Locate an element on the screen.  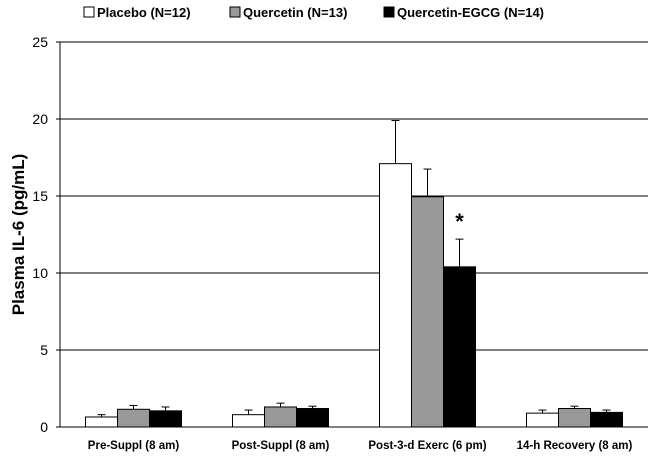
legend-label: Quercetin-EGCG (N=14) is located at coordinates (470, 12).